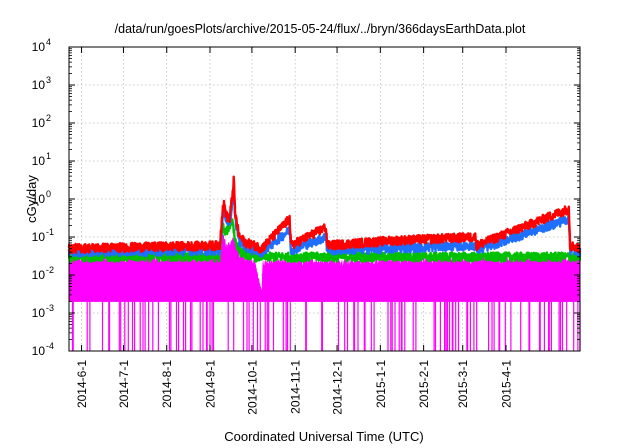 This screenshot has width=640, height=448. I want to click on x-tick-label: 2014-8-1, so click(167, 384).